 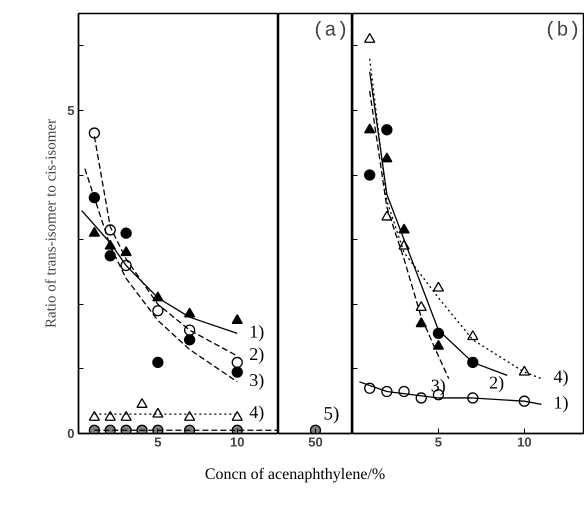 I want to click on x-axis-title: Concn of acenaphthylene/%, so click(x=295, y=475).